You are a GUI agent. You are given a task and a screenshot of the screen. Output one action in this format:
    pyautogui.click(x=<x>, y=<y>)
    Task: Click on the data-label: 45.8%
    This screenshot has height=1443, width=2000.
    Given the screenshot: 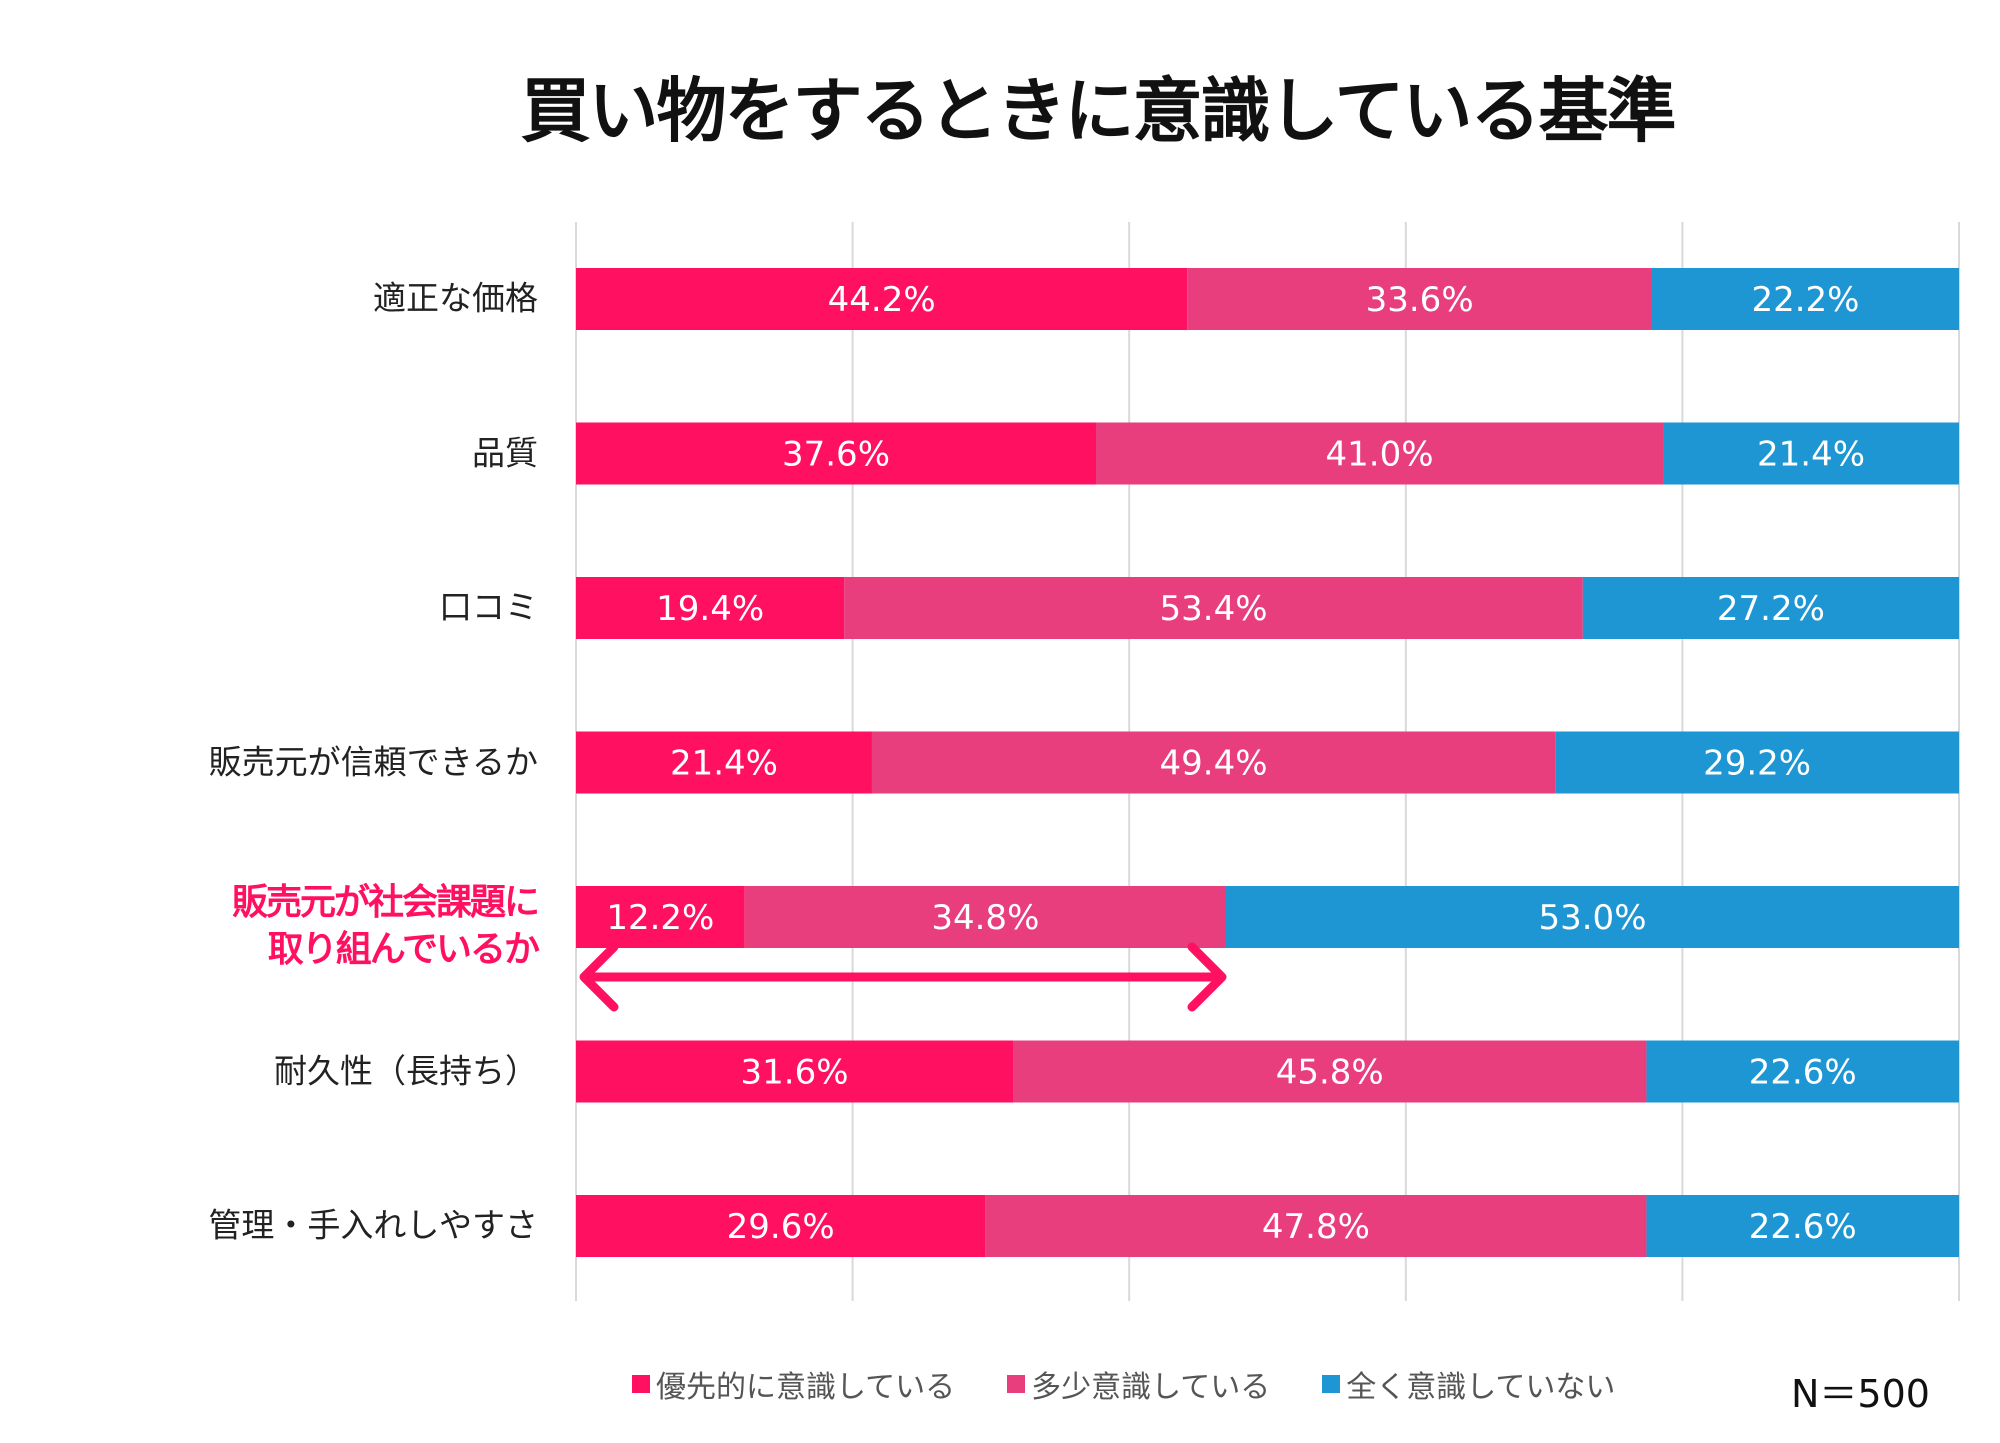 What is the action you would take?
    pyautogui.click(x=1330, y=1073)
    